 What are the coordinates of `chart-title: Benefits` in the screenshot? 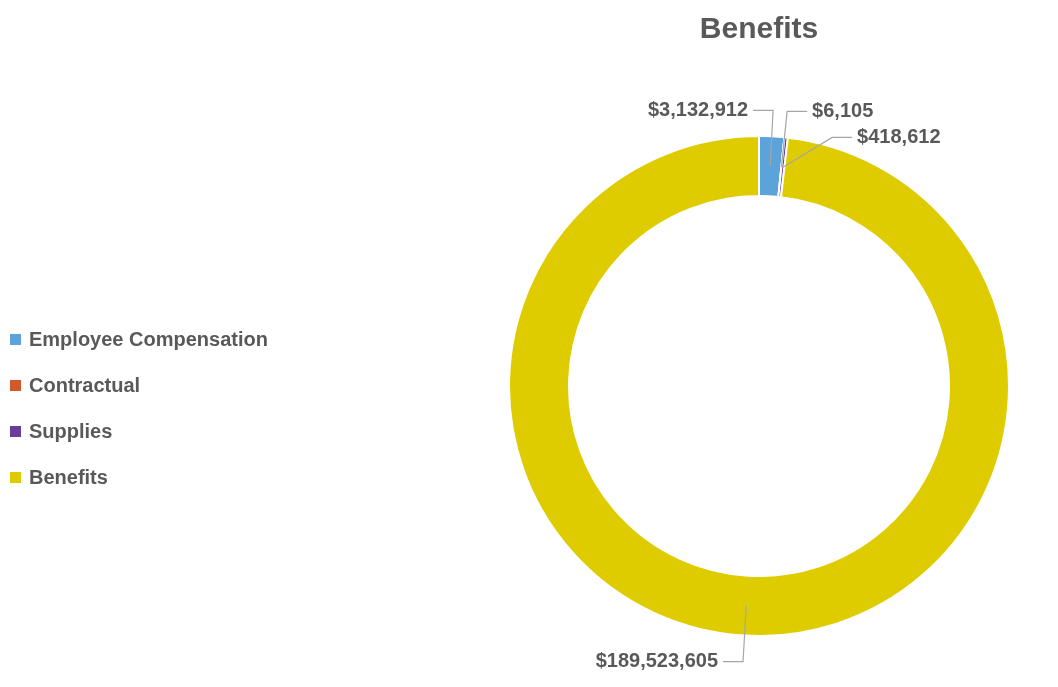 It's located at (759, 28).